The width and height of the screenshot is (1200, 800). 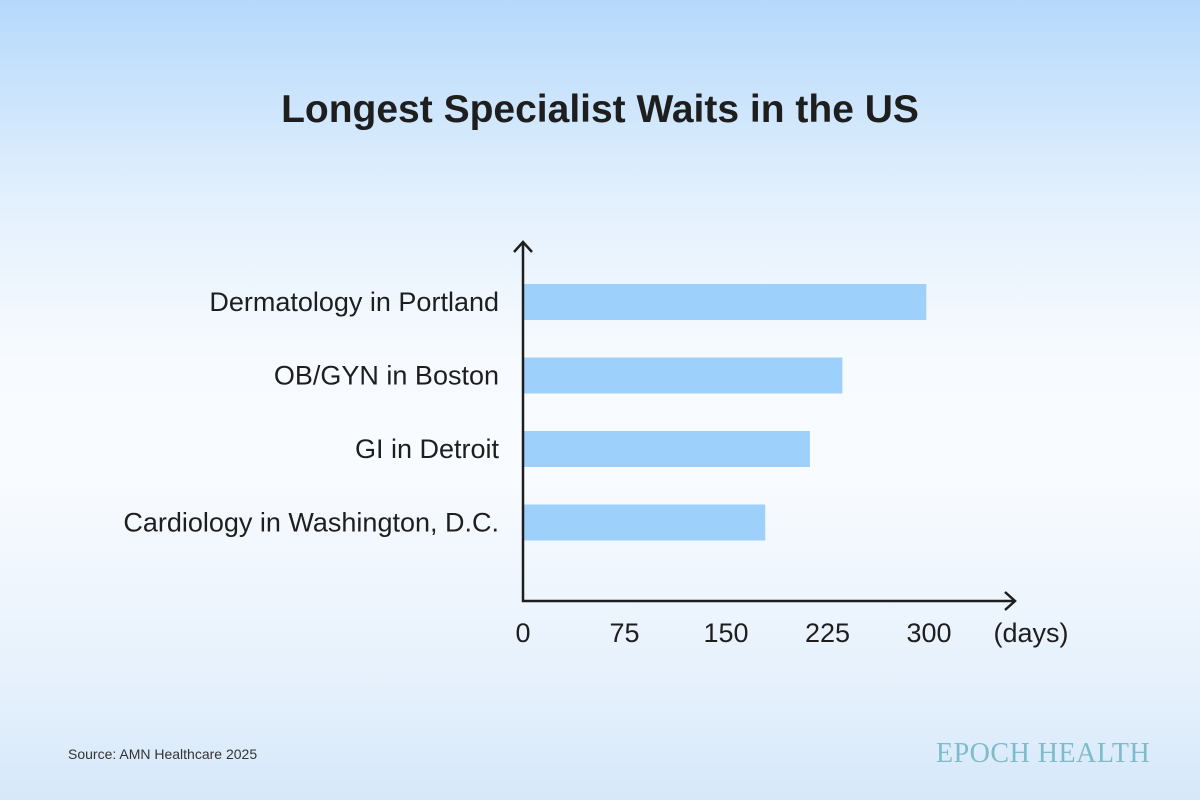 What do you see at coordinates (1010, 601) in the screenshot?
I see `x-axis-arrow-icon` at bounding box center [1010, 601].